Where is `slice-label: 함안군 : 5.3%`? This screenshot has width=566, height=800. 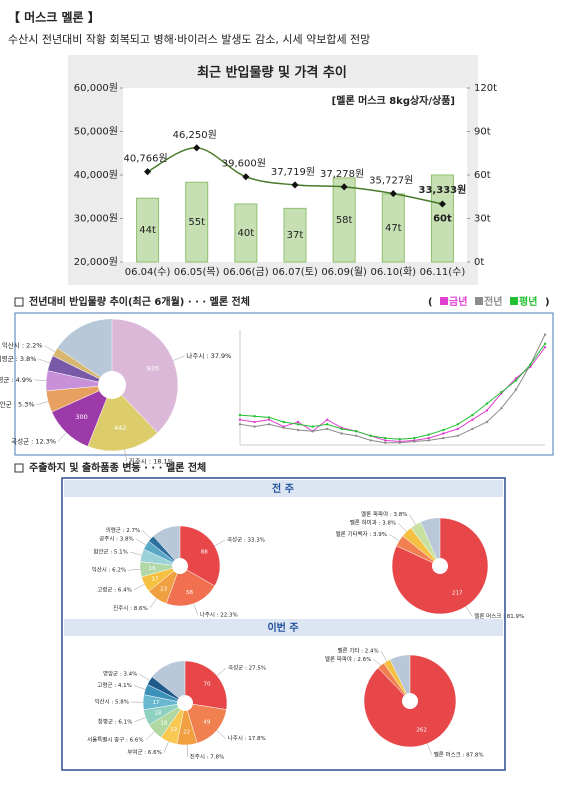 slice-label: 함안군 : 5.3% is located at coordinates (17, 404).